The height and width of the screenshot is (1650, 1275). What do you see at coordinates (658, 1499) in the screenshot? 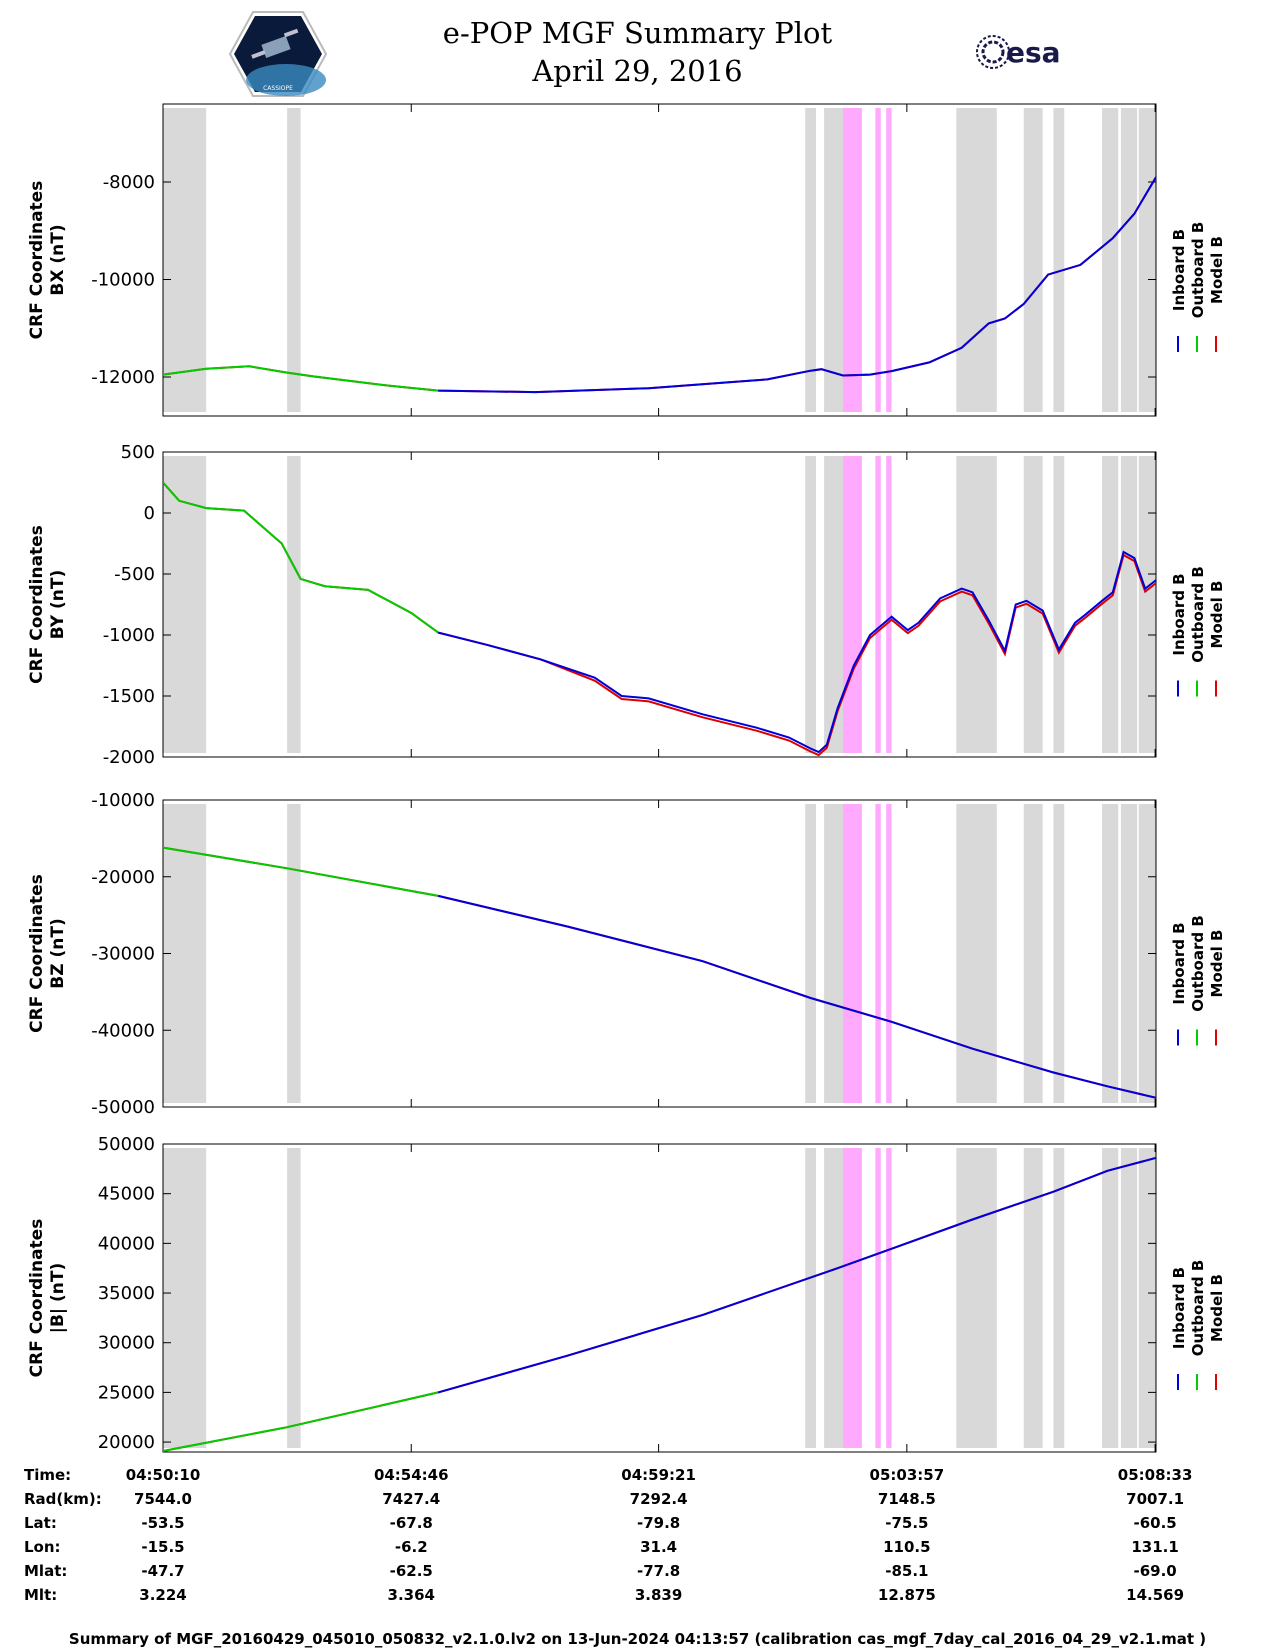
I see `ephemeris-value: 7292.4` at bounding box center [658, 1499].